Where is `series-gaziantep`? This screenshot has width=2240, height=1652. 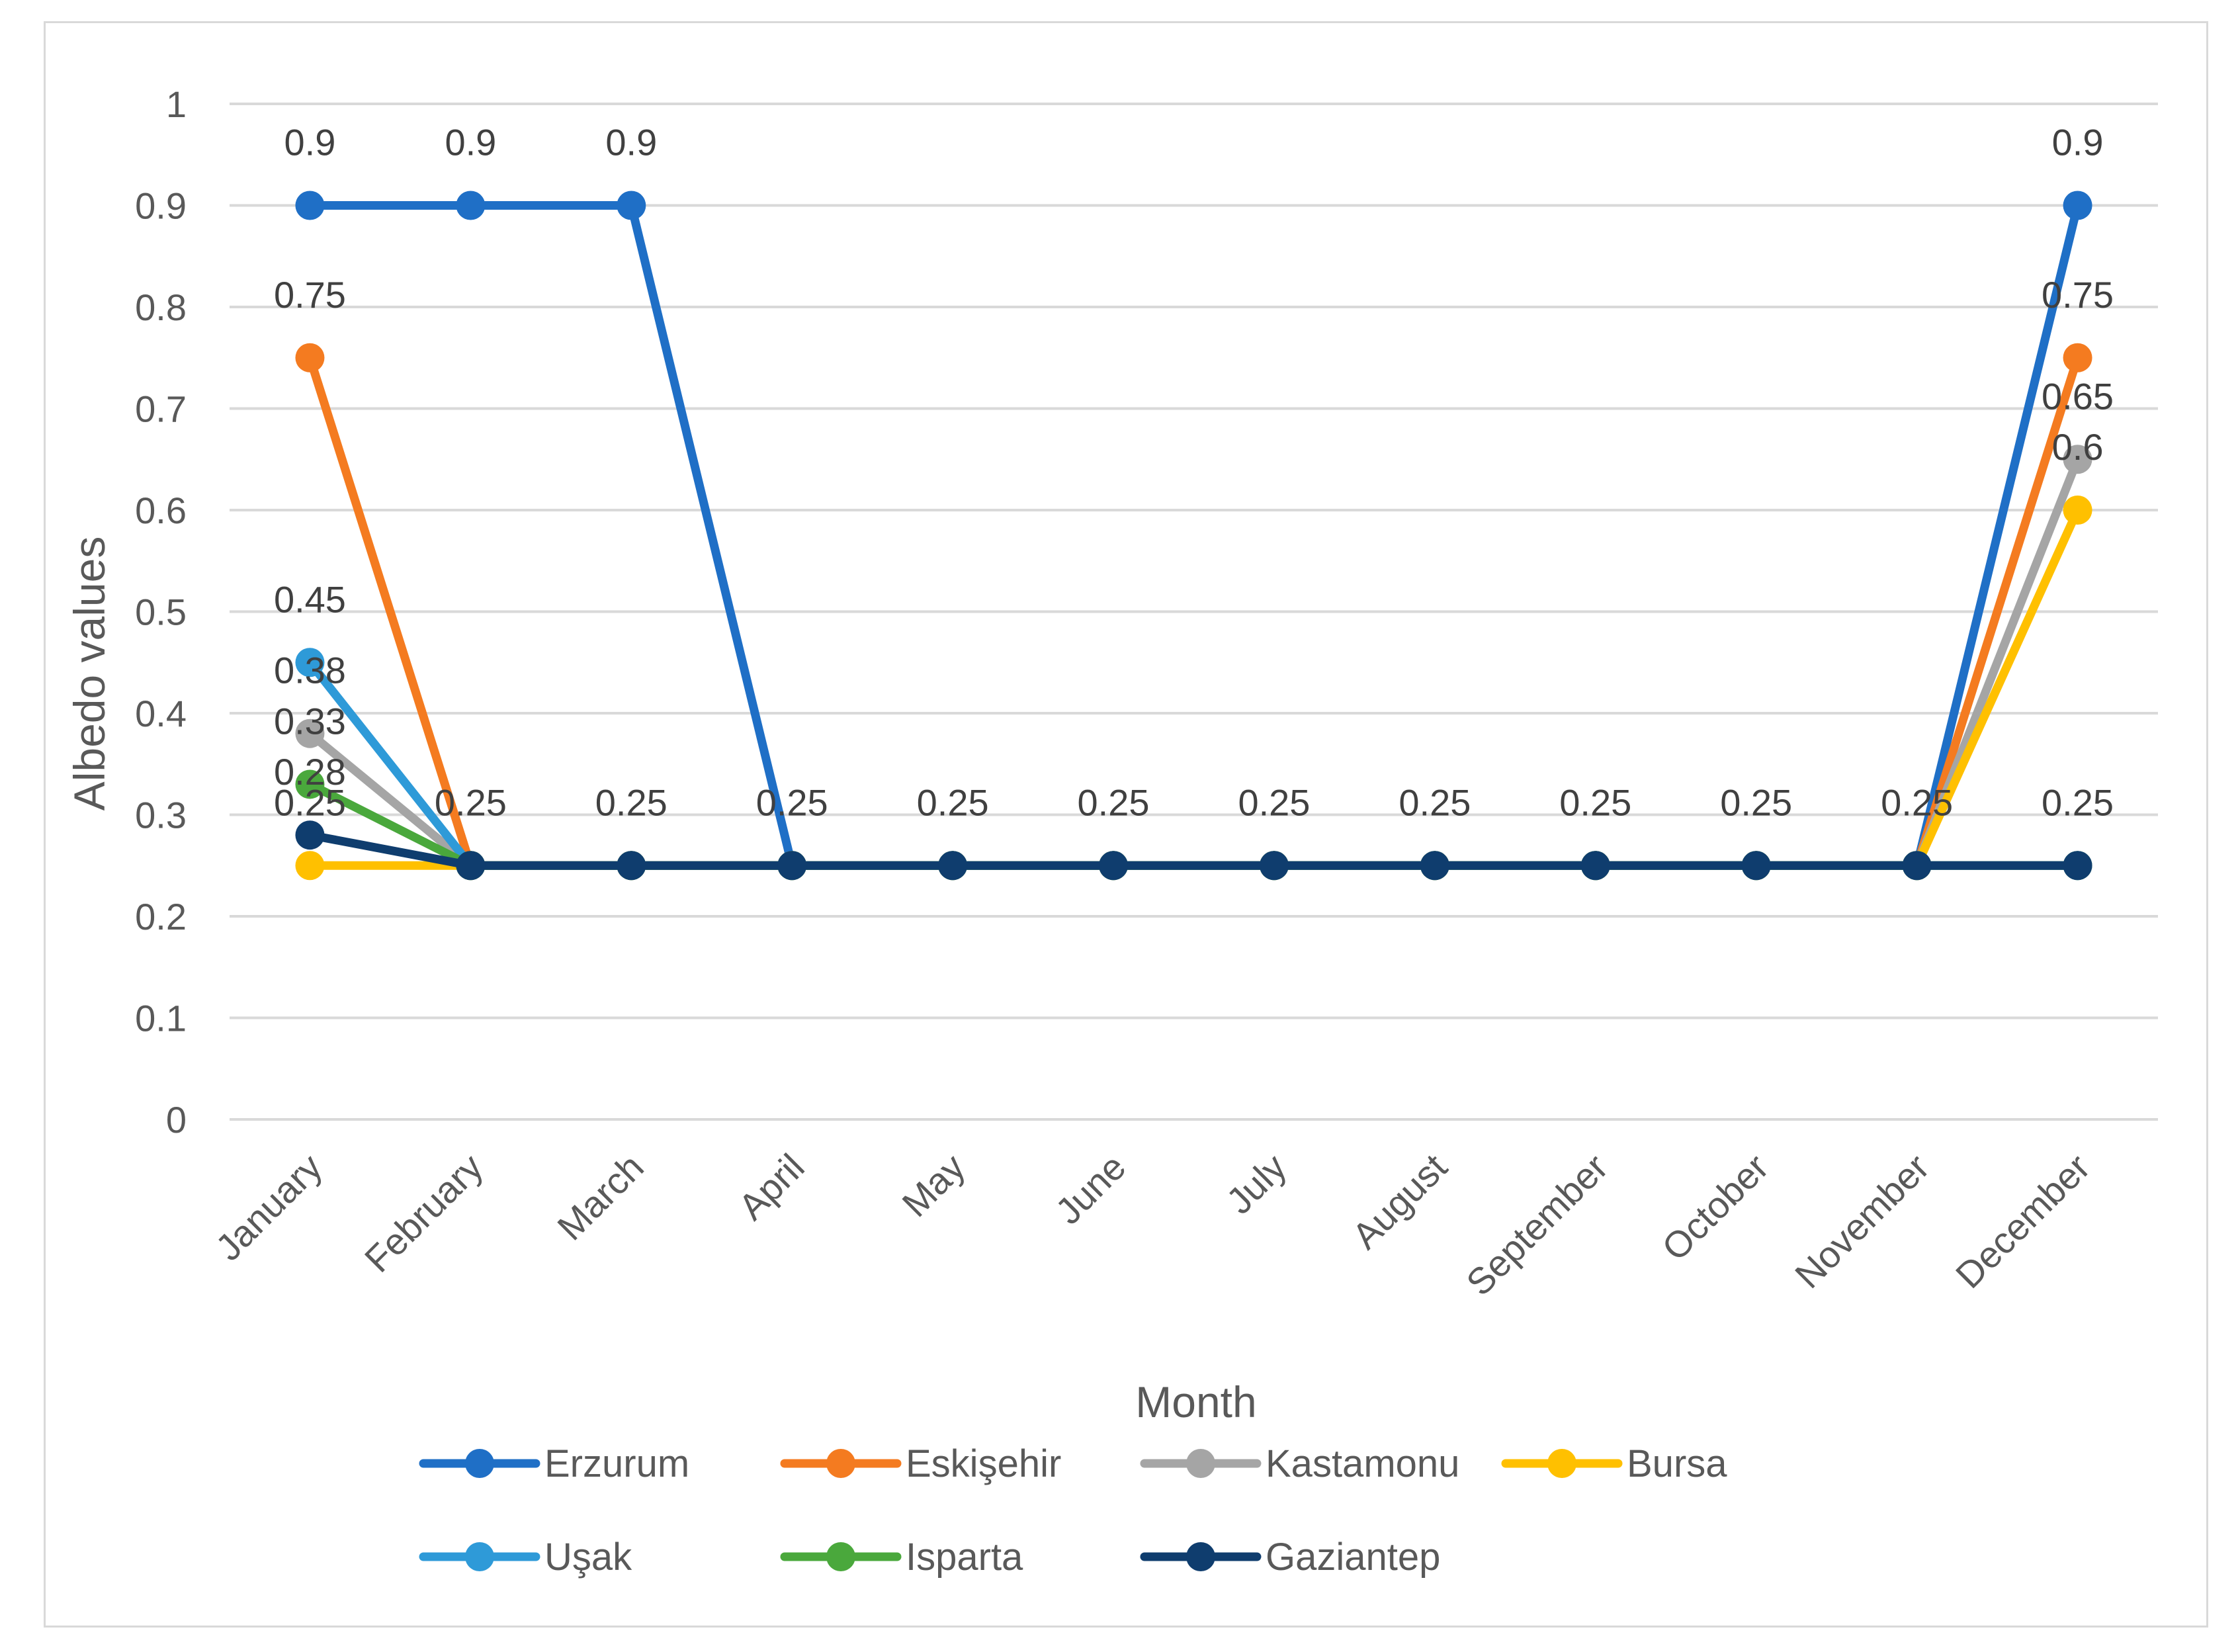 series-gaziantep is located at coordinates (1193, 850).